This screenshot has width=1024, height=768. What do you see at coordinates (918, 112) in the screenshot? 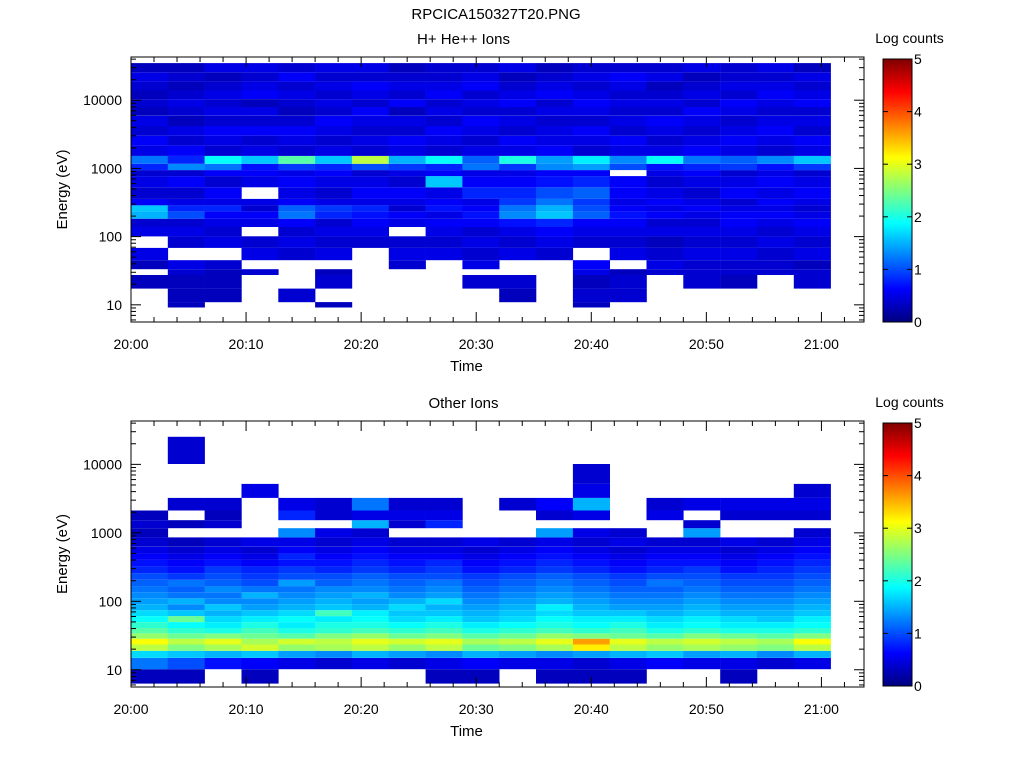
I see `colorbar-tick-label: 4` at bounding box center [918, 112].